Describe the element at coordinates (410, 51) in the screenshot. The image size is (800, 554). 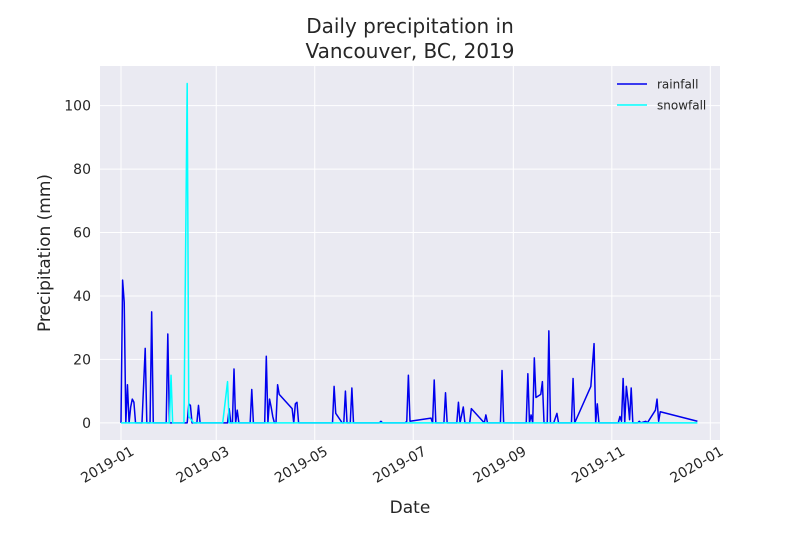
I see `chart-title-line-2: Vancouver, BC, 2019` at that location.